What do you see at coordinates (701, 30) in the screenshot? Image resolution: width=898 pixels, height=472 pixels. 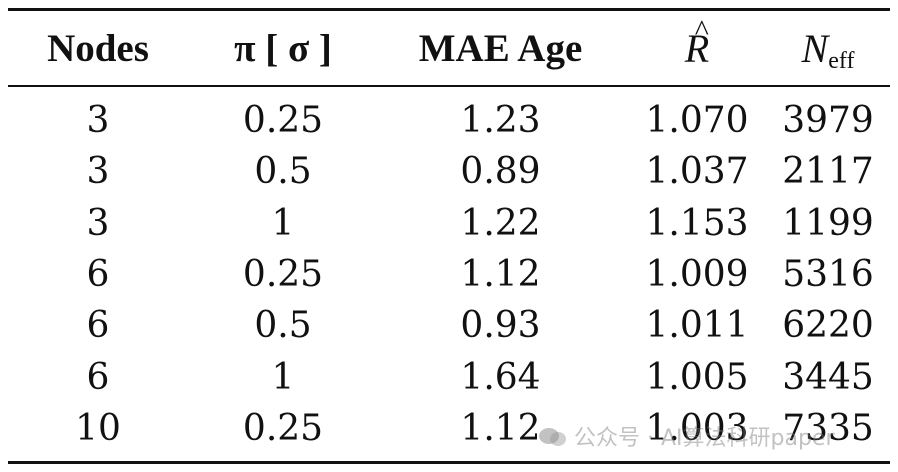 I see `r-hat-accent: ^` at bounding box center [701, 30].